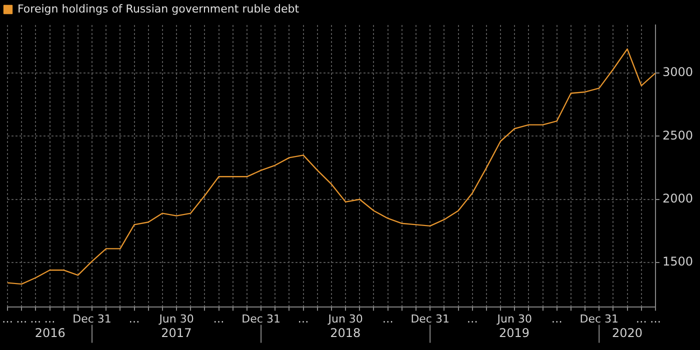 The width and height of the screenshot is (700, 350). What do you see at coordinates (159, 9) in the screenshot?
I see `legend-label: Foreign holdings of Russian government ruble debt` at bounding box center [159, 9].